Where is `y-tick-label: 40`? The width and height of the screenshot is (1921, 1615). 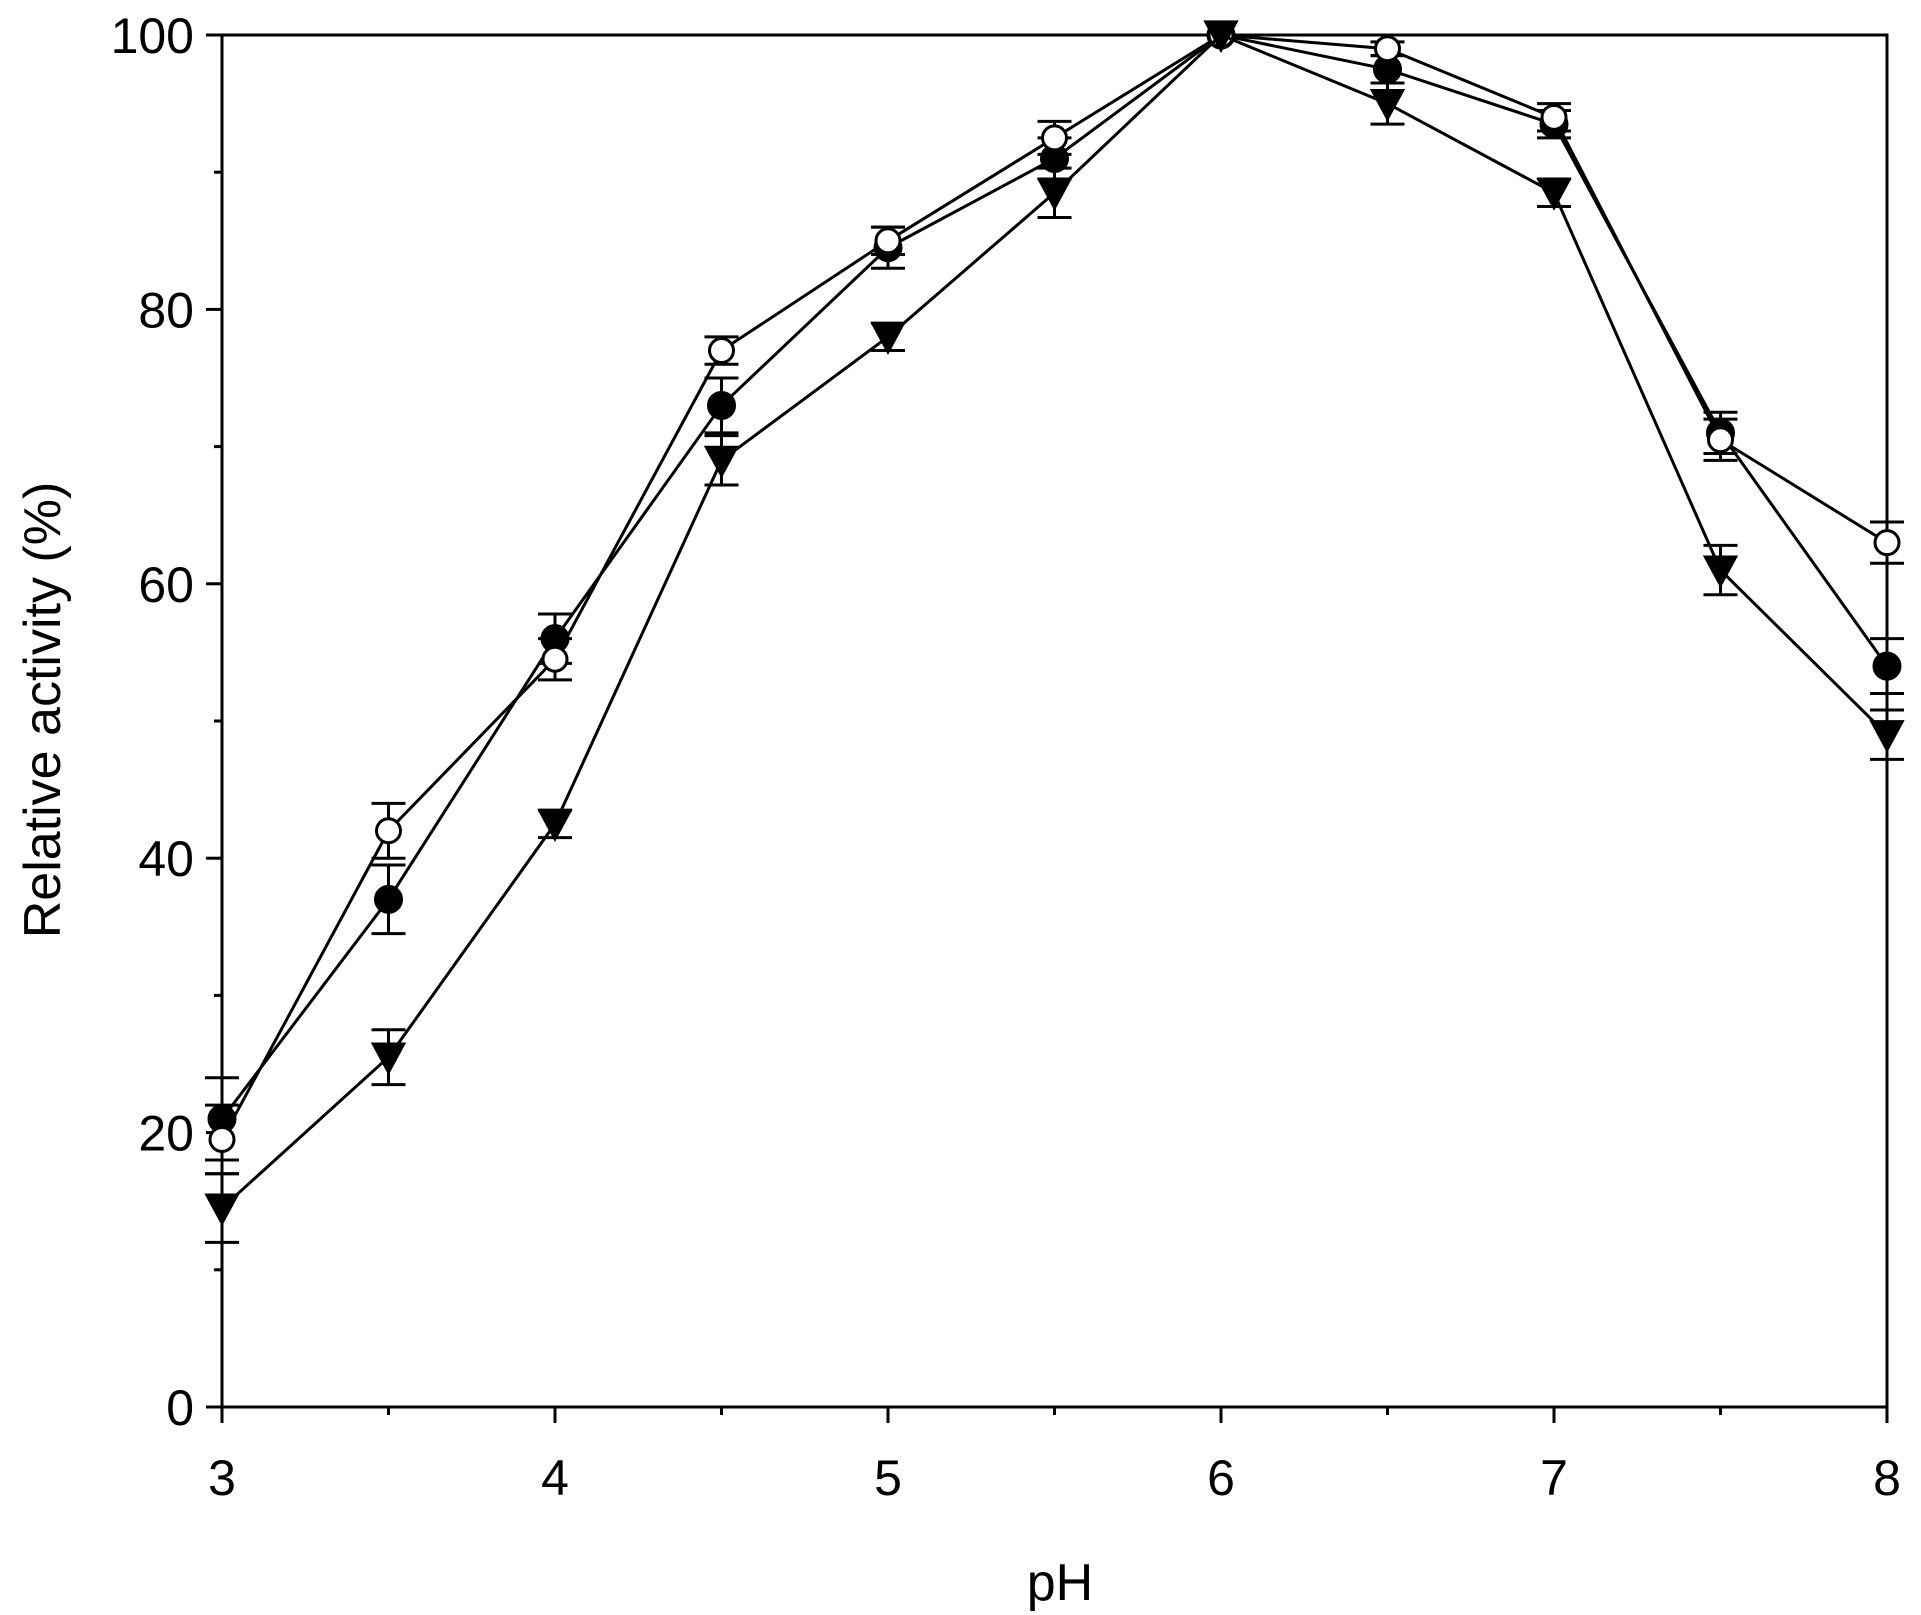 y-tick-label: 40 is located at coordinates (166, 859).